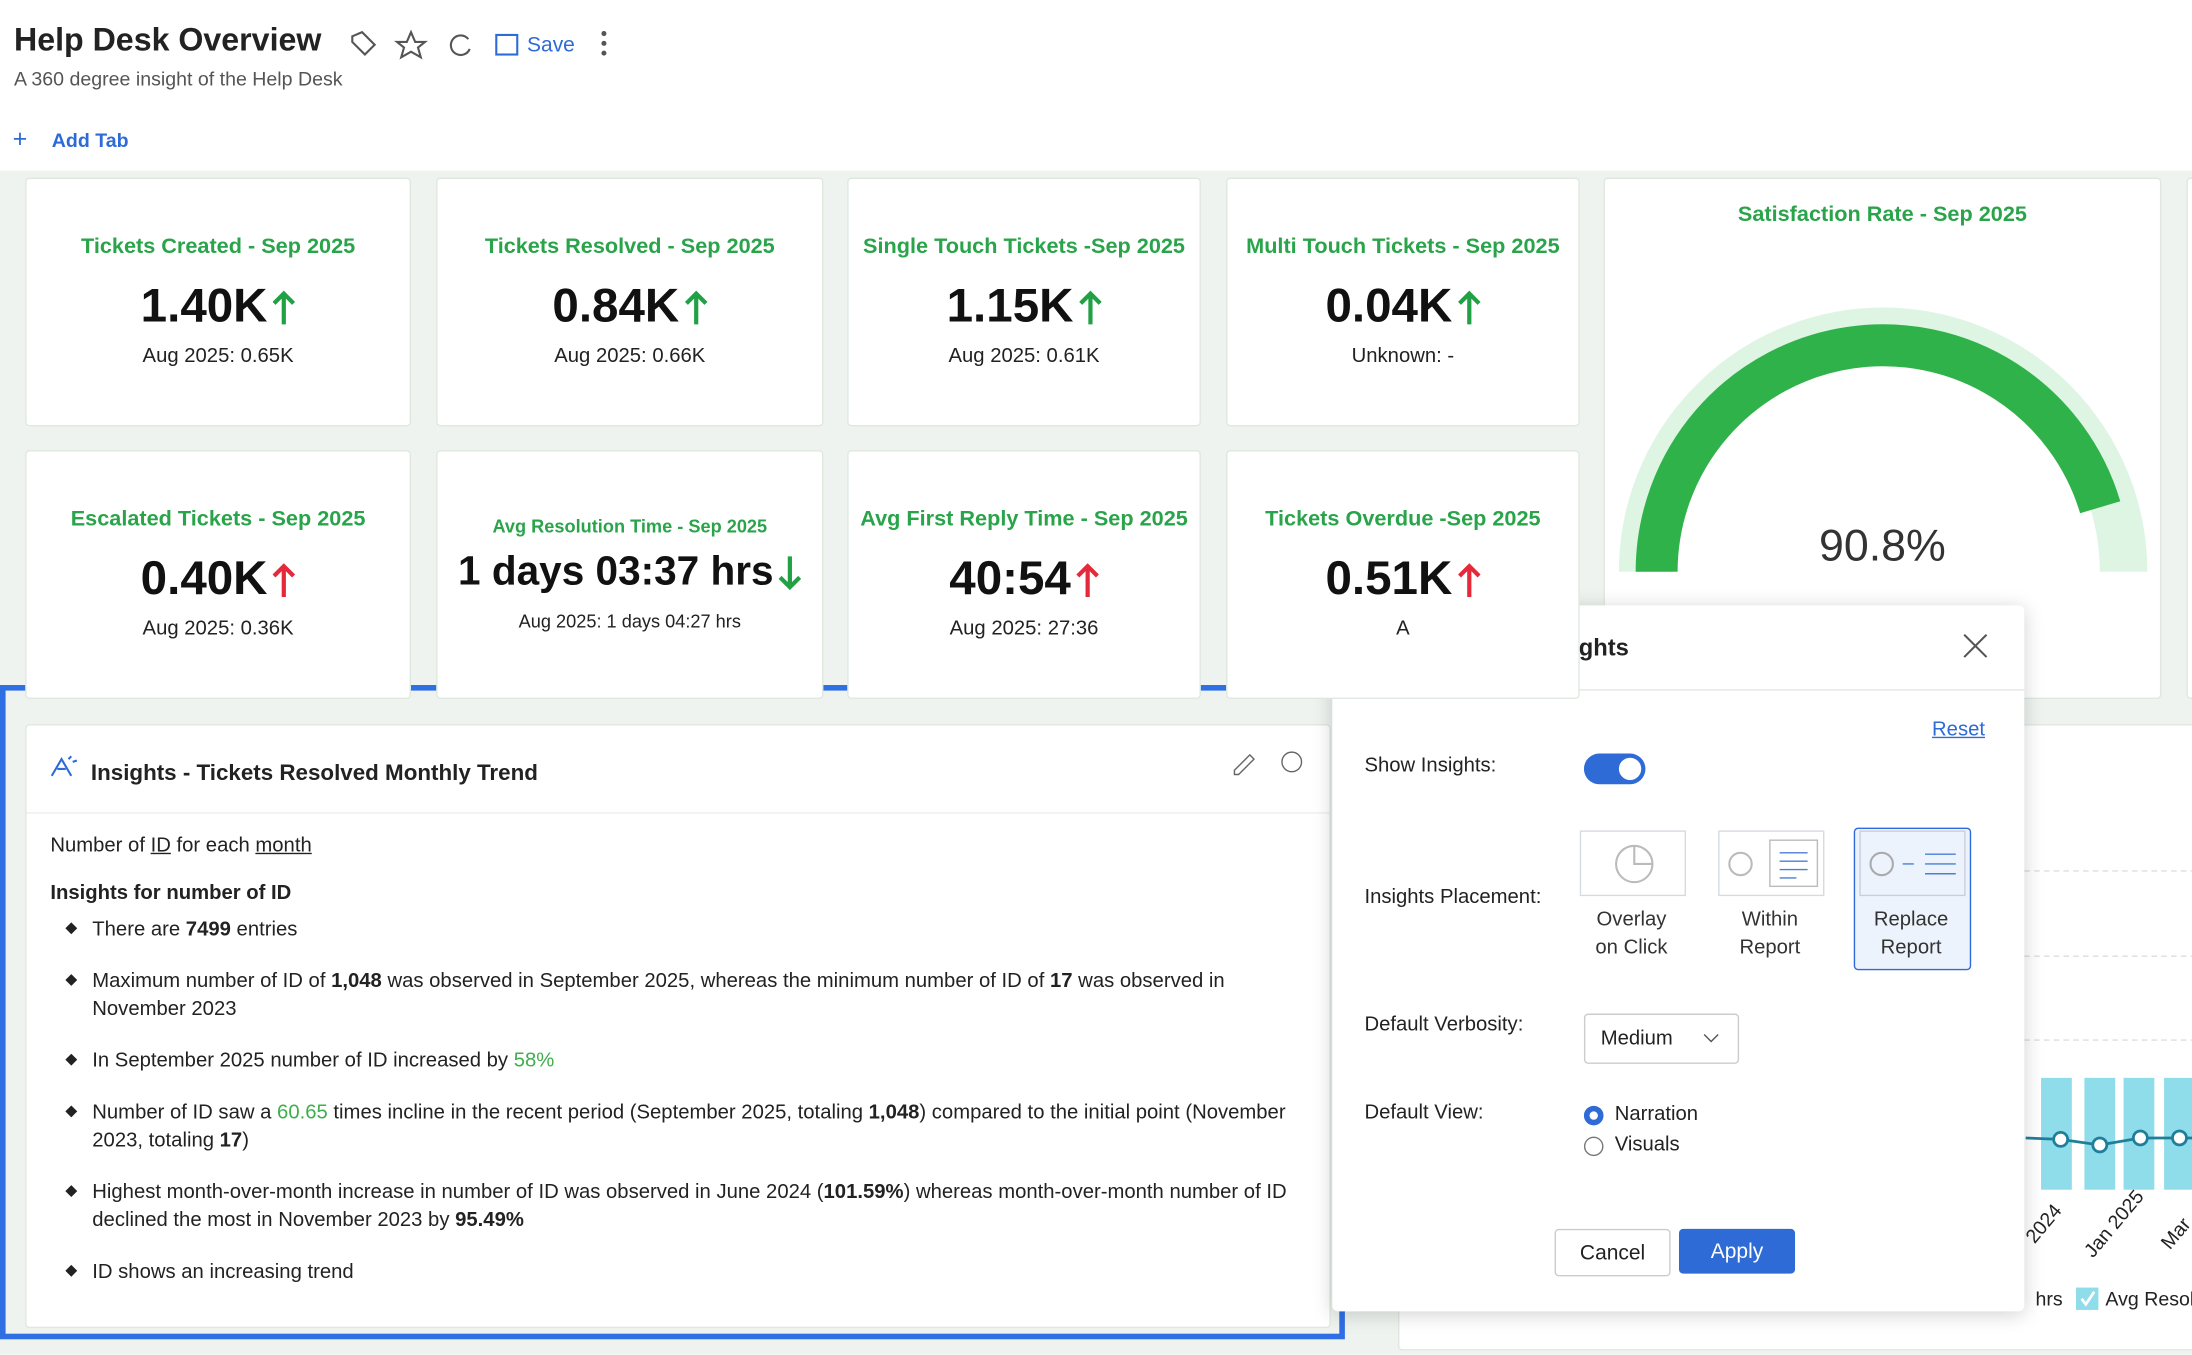  Describe the element at coordinates (1959, 729) in the screenshot. I see `reset-link: Reset` at that location.